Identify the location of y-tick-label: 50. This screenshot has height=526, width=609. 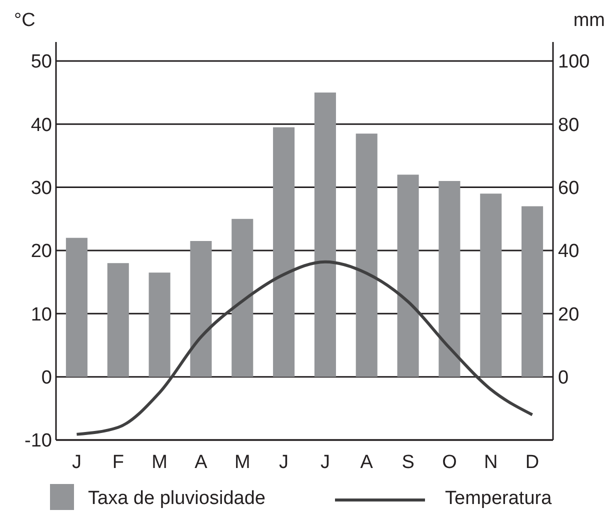
(41, 62).